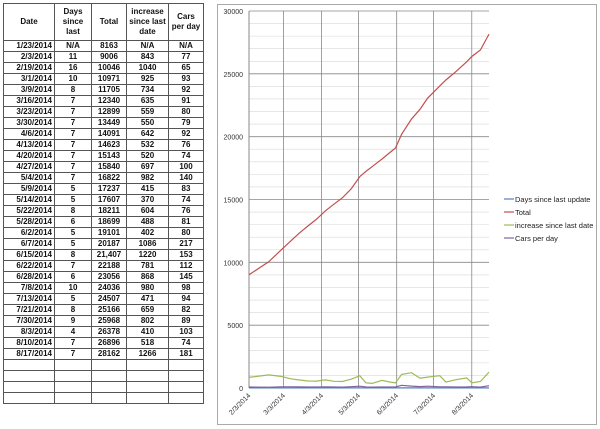  I want to click on table-cell: 21,407, so click(109, 255).